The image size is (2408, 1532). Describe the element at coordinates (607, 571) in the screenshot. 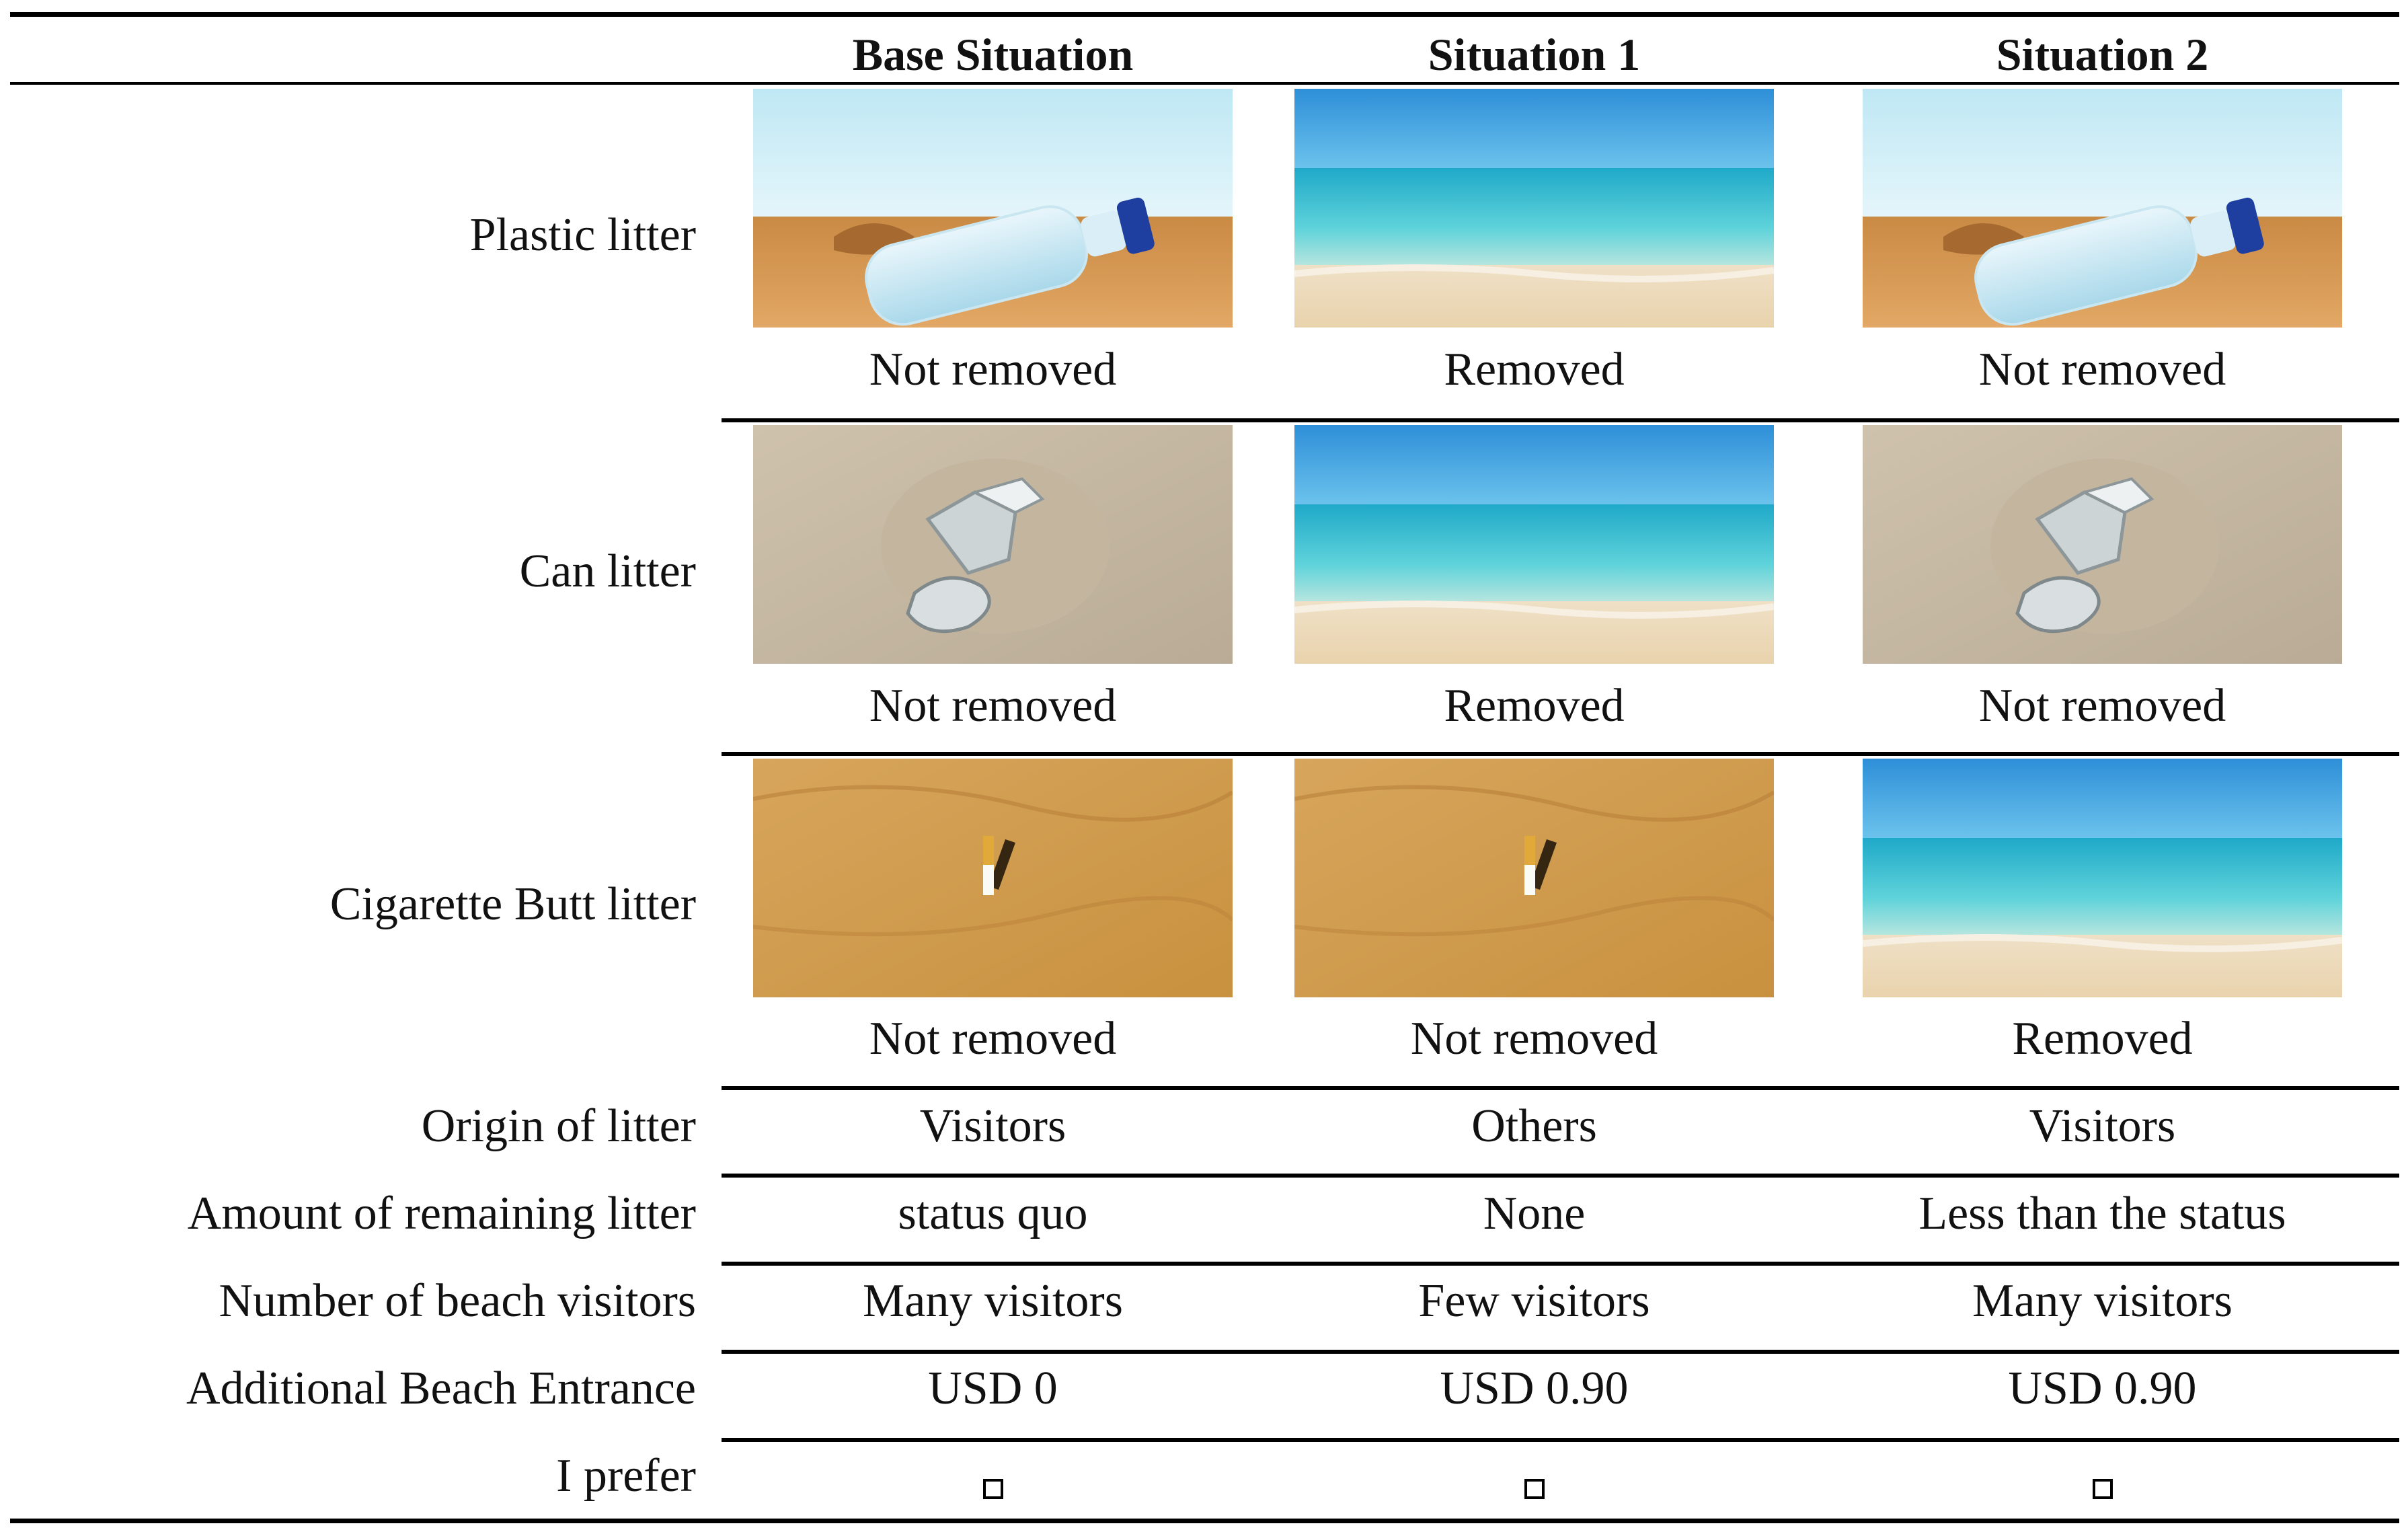

I see `row-label-can-litter: Can litter` at that location.